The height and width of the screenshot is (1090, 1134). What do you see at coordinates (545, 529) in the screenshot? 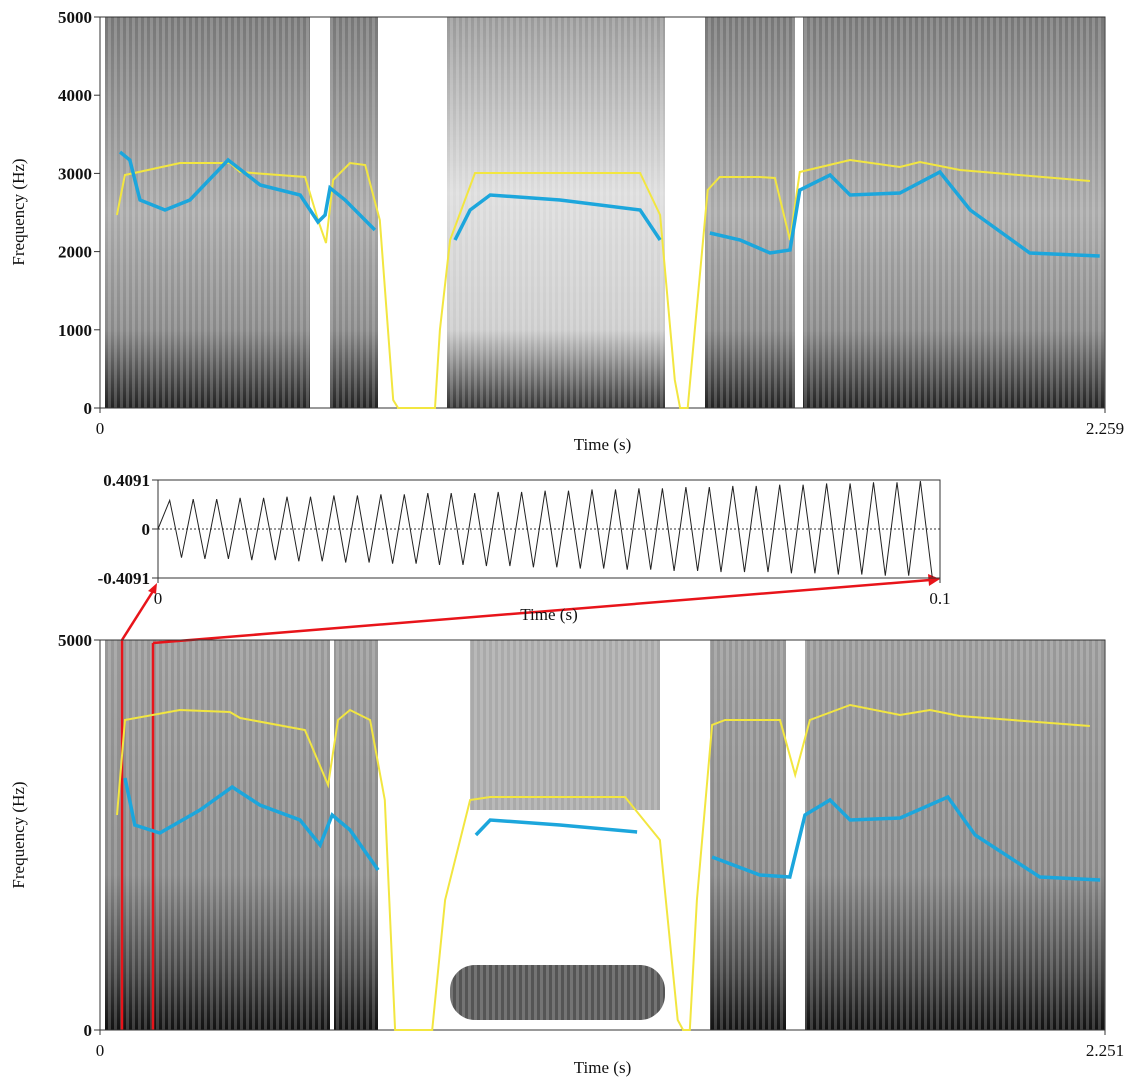
I see `waveform` at bounding box center [545, 529].